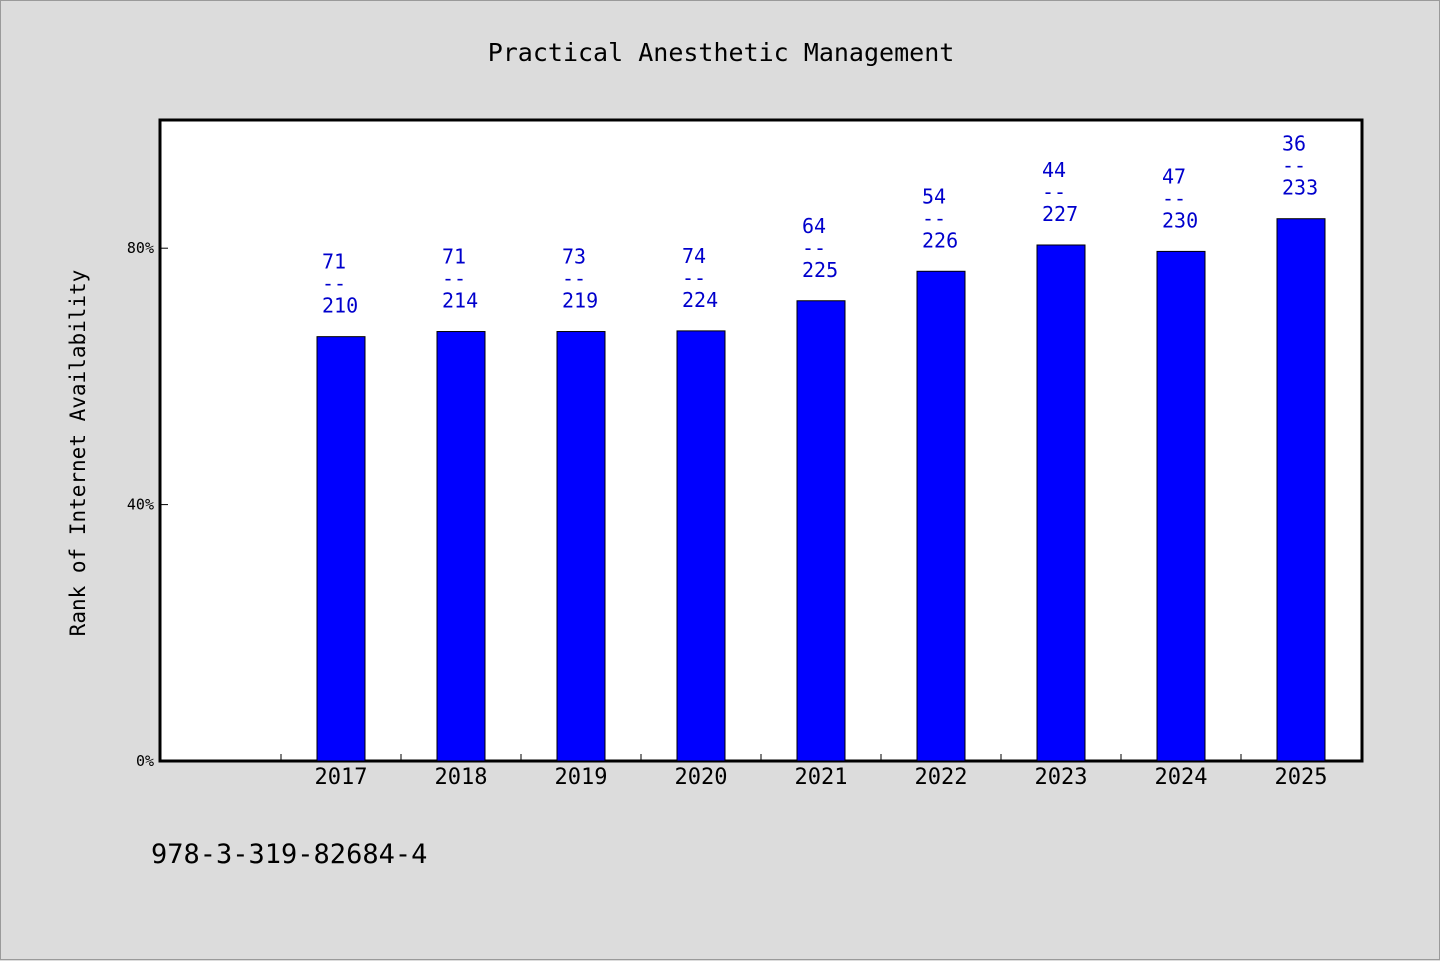 This screenshot has height=961, width=1440. Describe the element at coordinates (1294, 144) in the screenshot. I see `data-label-2025-line-1: 36` at that location.